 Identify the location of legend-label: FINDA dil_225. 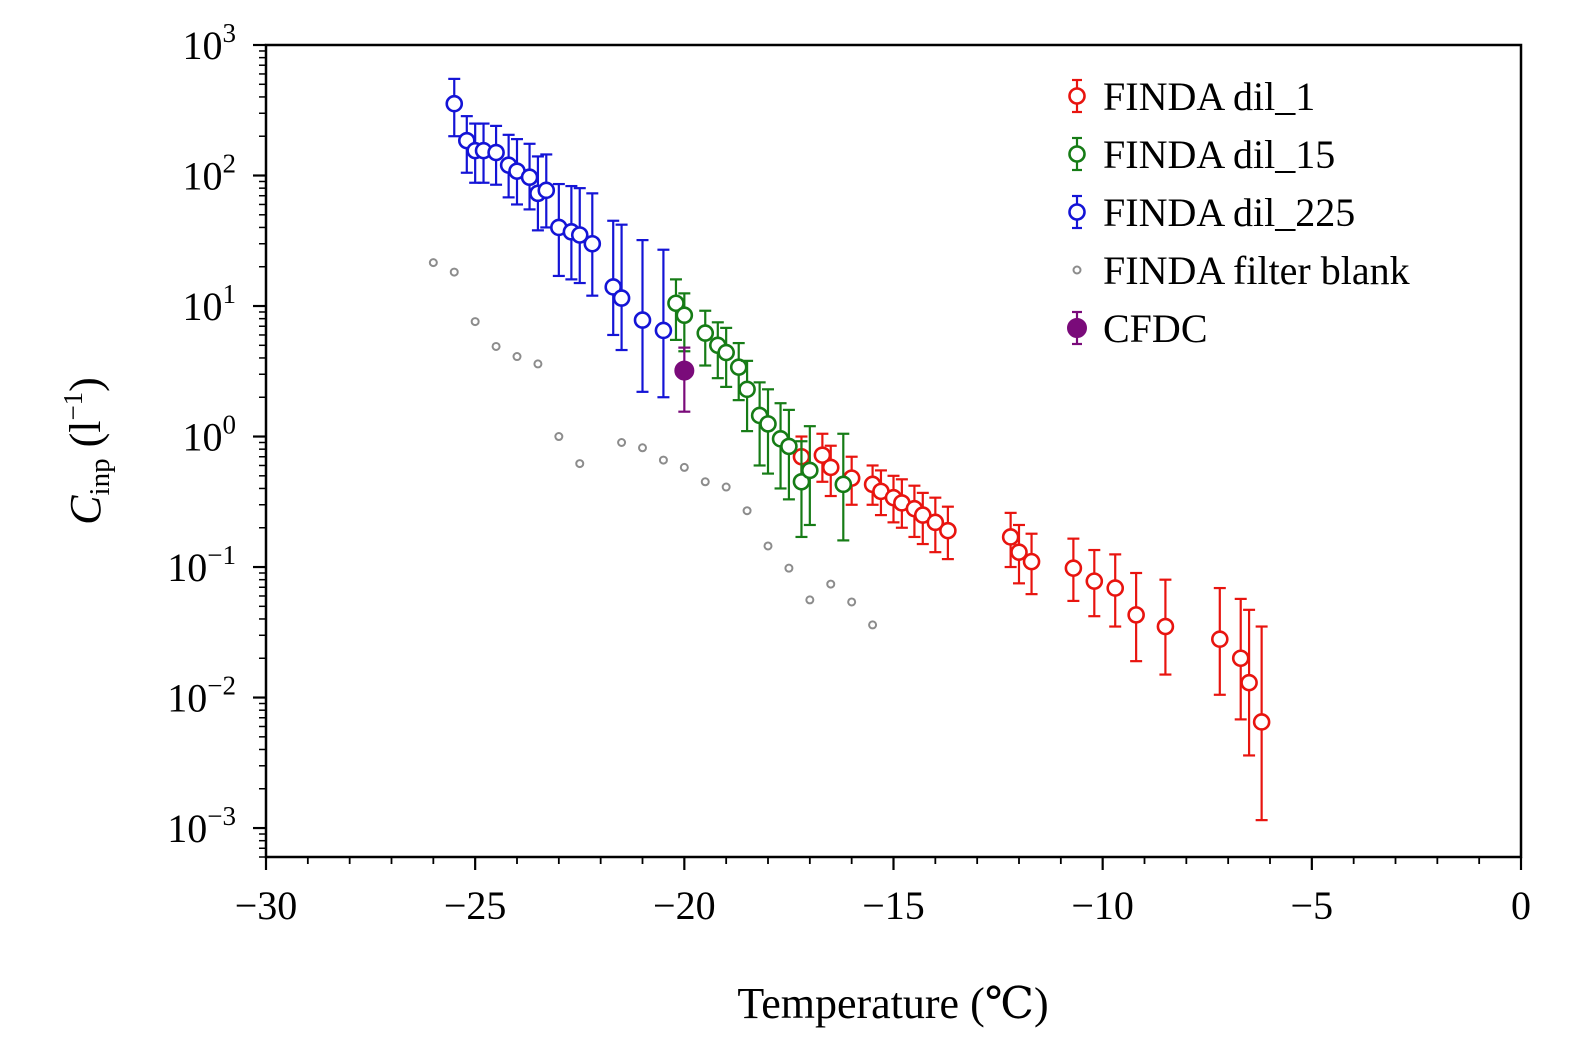
(1229, 212).